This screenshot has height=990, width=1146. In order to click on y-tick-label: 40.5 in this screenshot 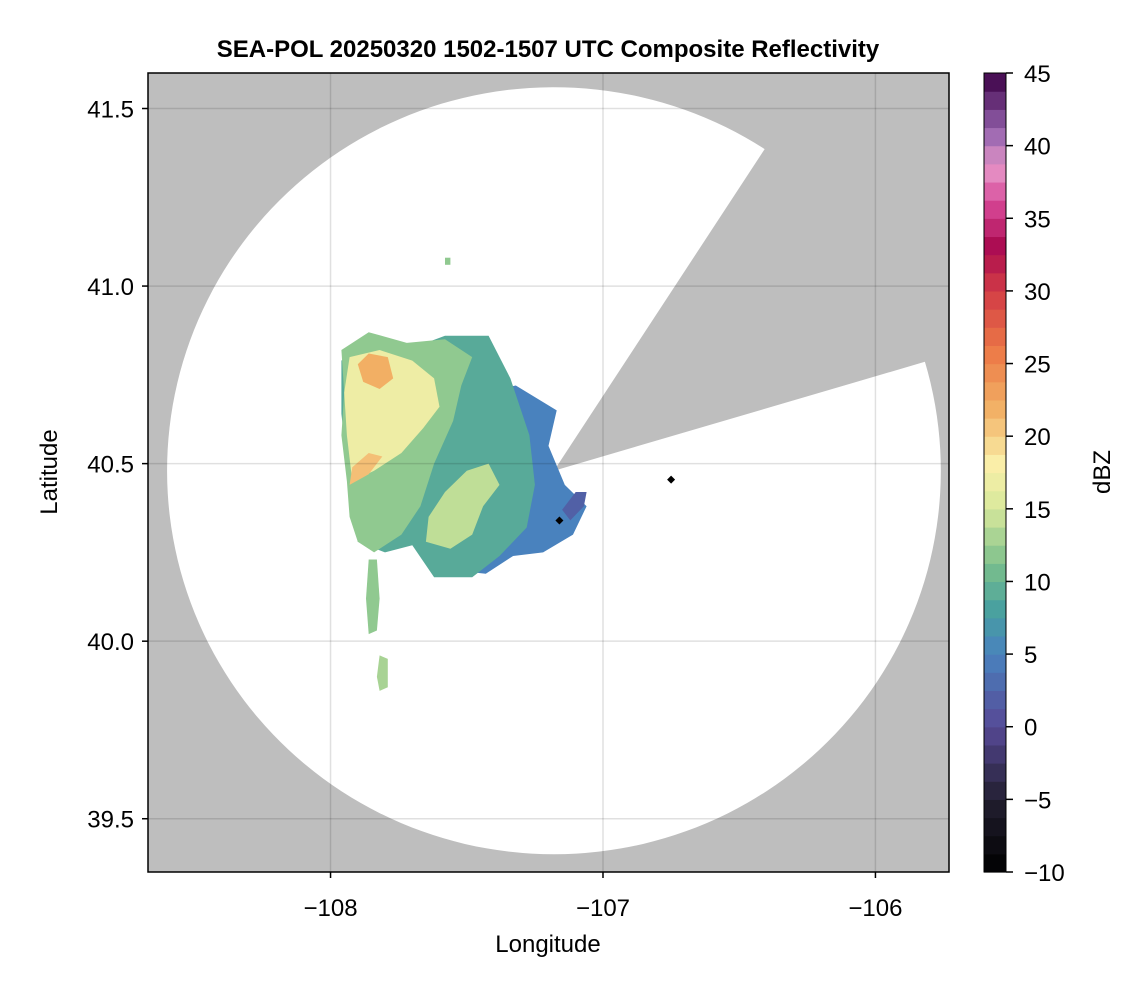, I will do `click(110, 465)`.